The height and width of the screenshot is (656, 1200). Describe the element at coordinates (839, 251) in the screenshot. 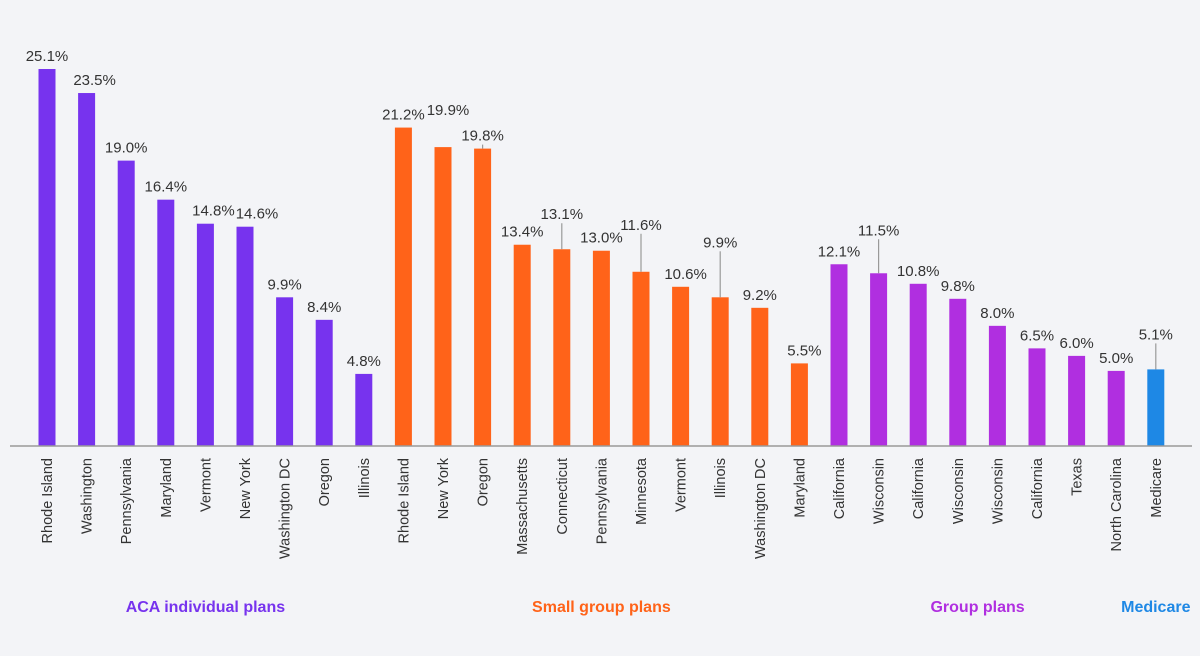

I see `value-label: 12.1%` at that location.